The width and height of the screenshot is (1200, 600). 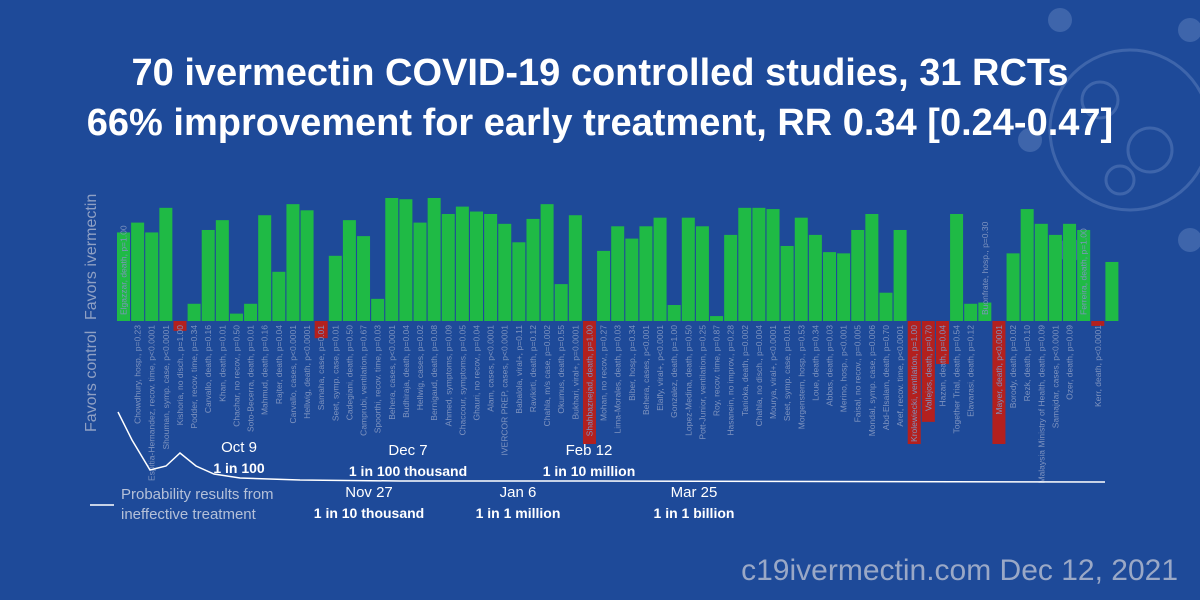 What do you see at coordinates (618, 379) in the screenshot?
I see `study-label-35: Lima-Morales, death, p=0.03` at bounding box center [618, 379].